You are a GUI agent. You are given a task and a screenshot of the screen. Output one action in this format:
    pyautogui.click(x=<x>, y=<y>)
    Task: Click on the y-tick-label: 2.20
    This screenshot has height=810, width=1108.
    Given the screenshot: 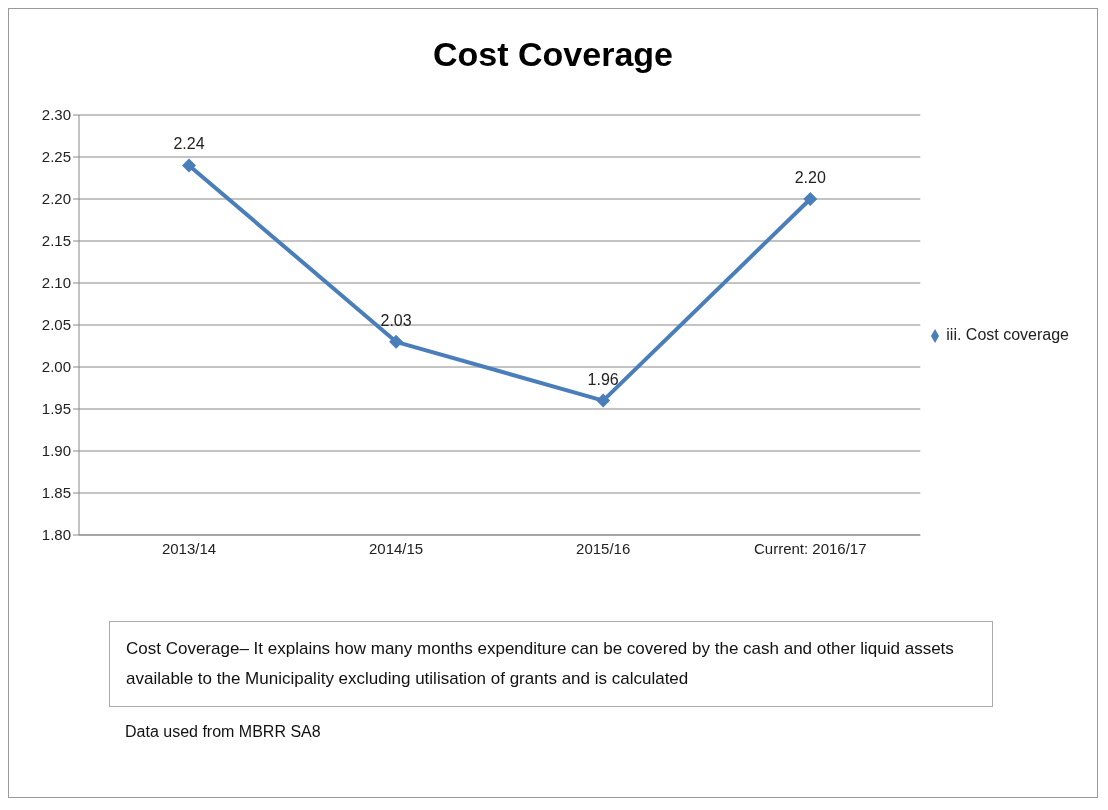 What is the action you would take?
    pyautogui.click(x=56, y=199)
    